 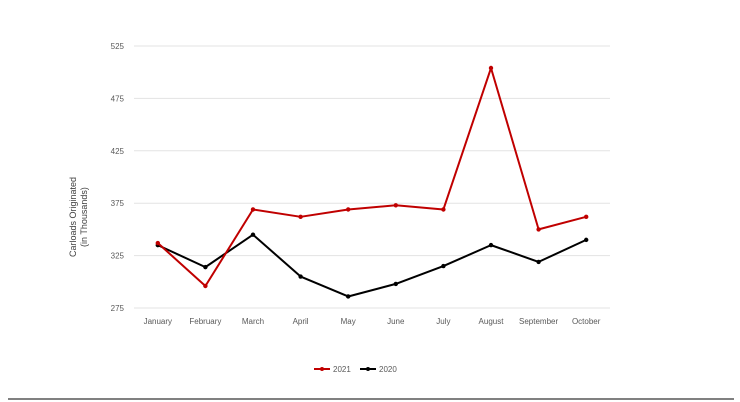 I want to click on y-tick-label: 275, so click(x=118, y=308).